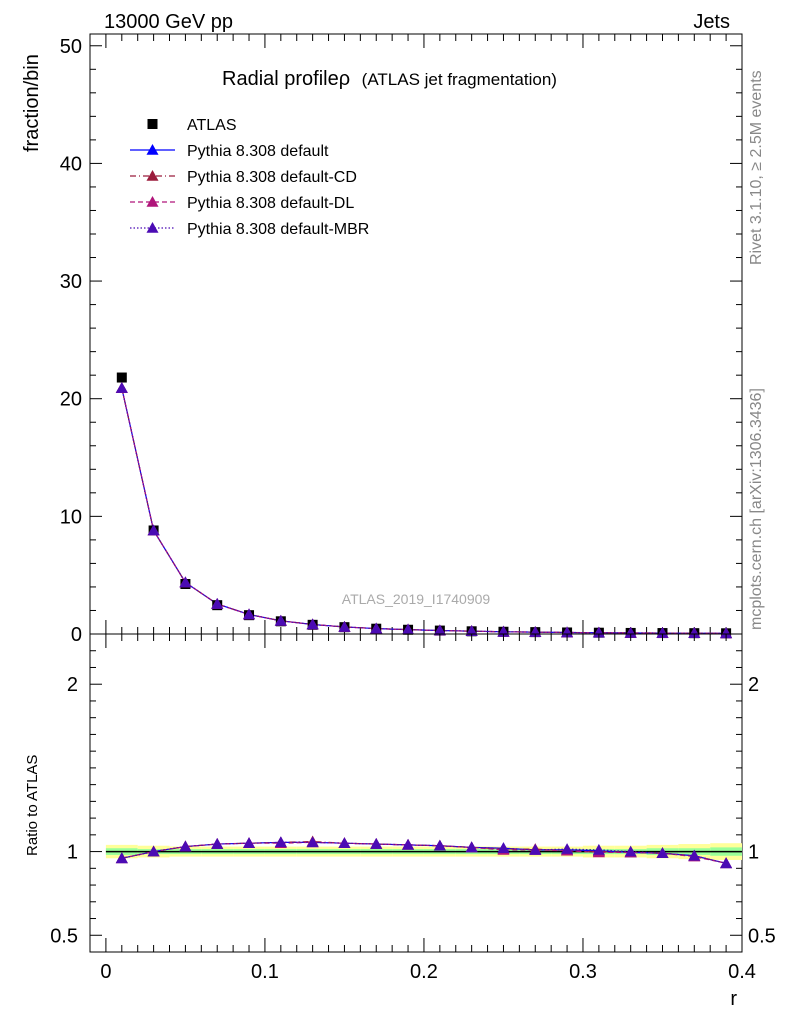  I want to click on ratio-ytick-label: 1, so click(72, 853).